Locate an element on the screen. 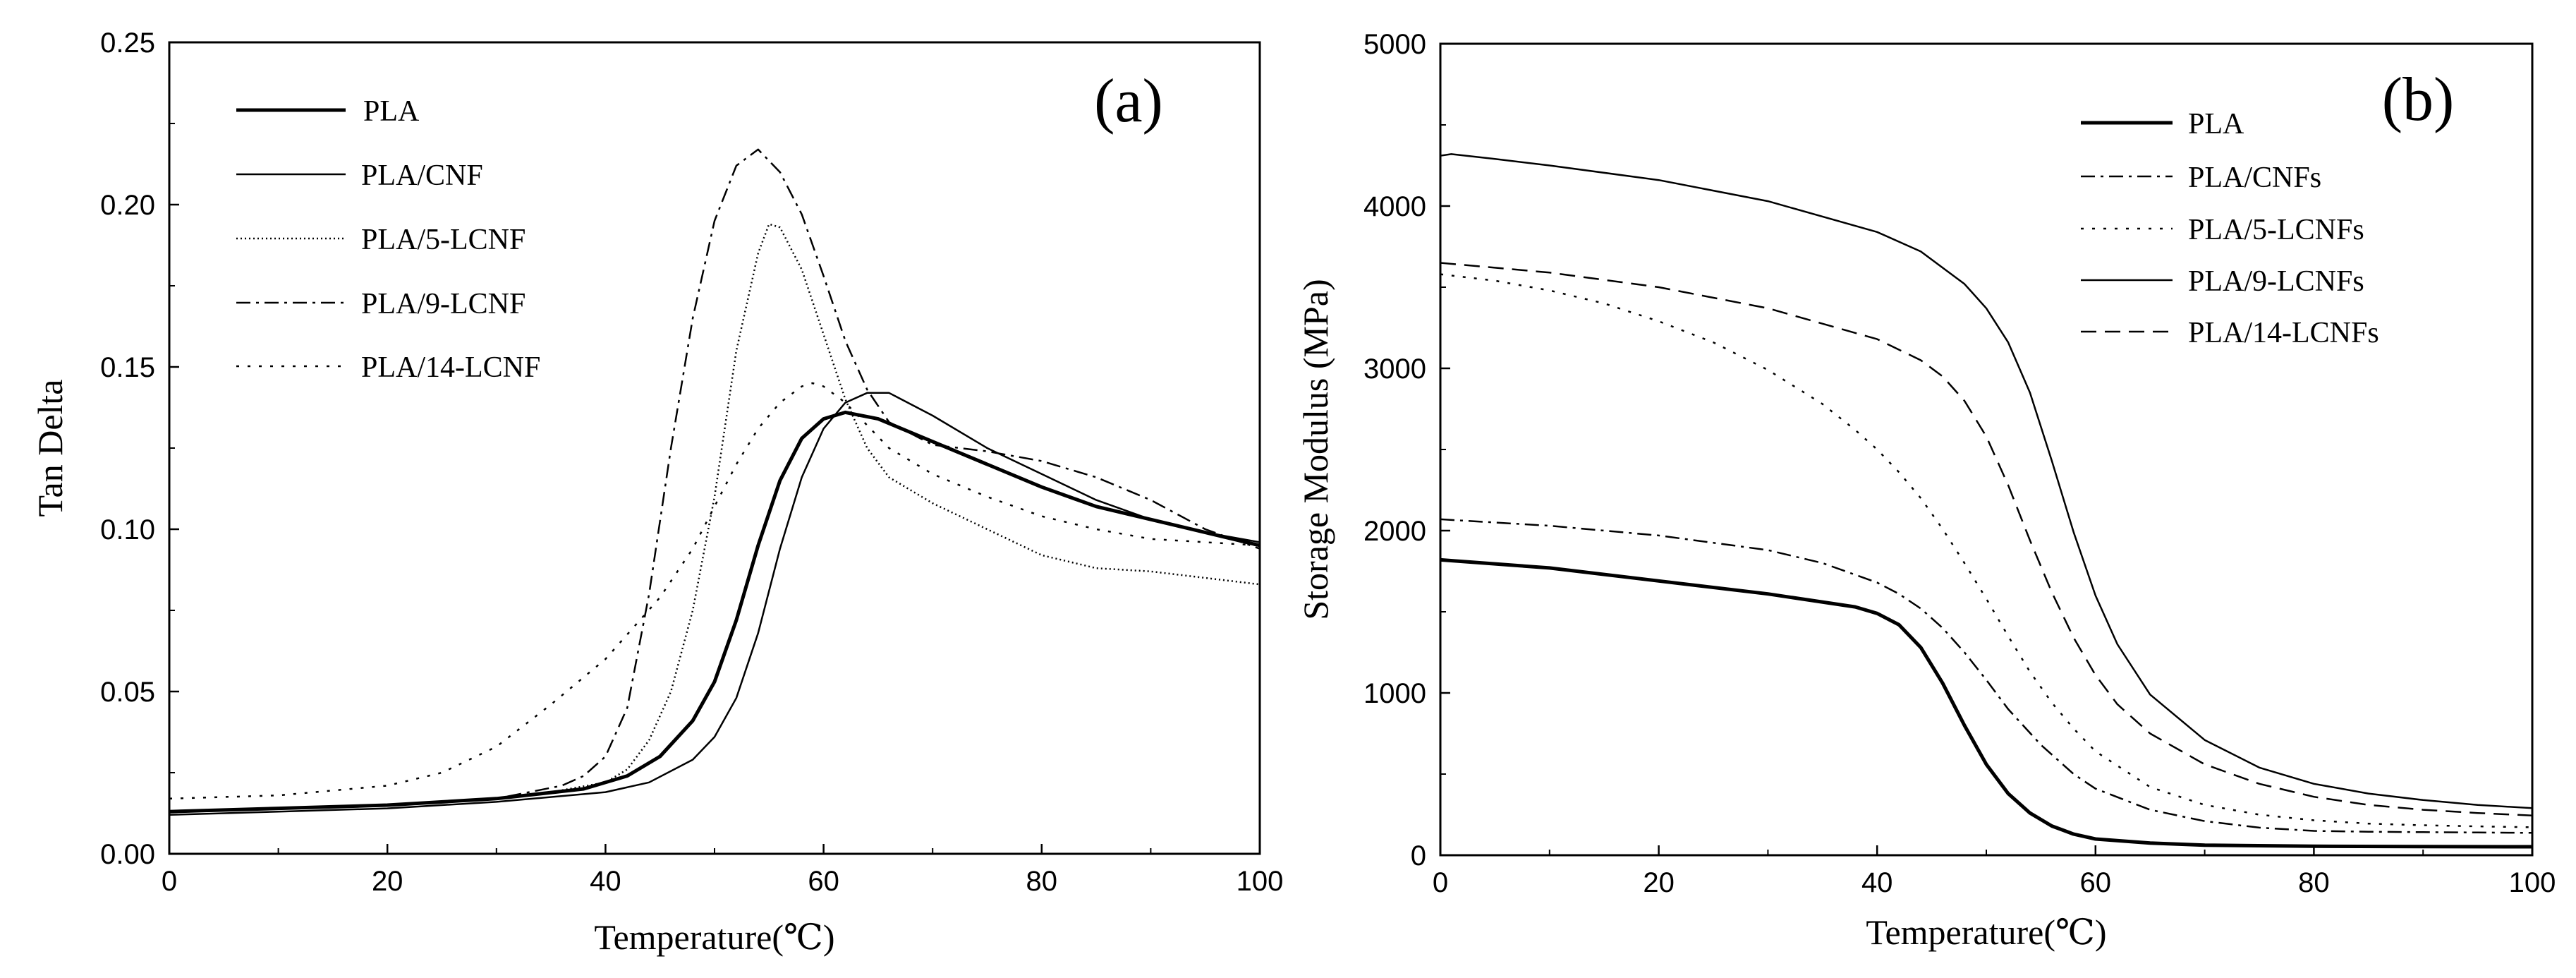 The width and height of the screenshot is (2576, 978). legend-entry-pla-14-lcnf: PLA/14-LCNF is located at coordinates (388, 367).